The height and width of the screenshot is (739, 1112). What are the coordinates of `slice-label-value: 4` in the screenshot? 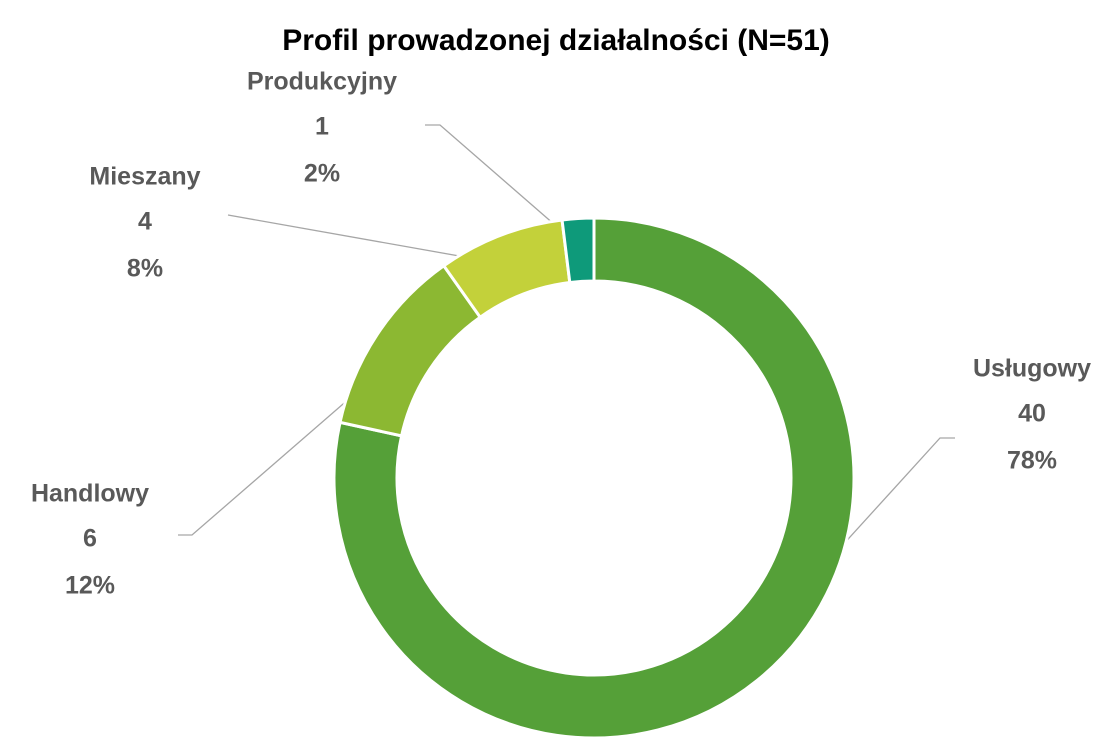 It's located at (145, 222).